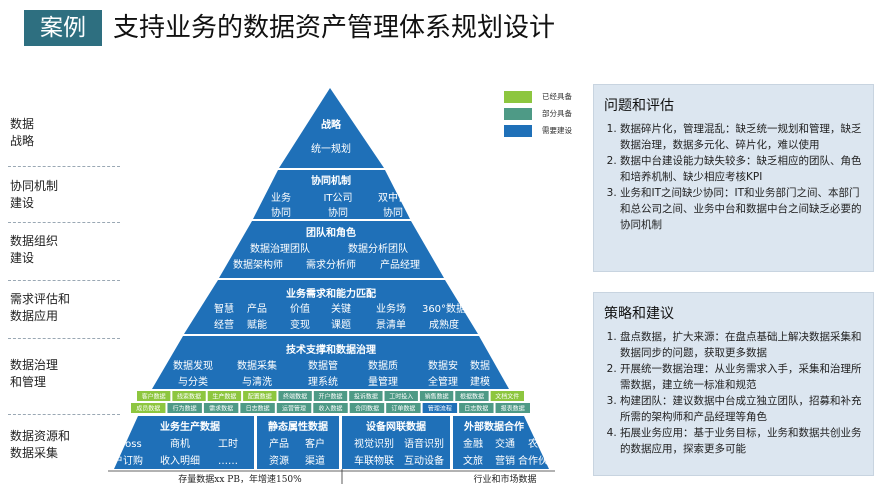 The image size is (889, 500). What do you see at coordinates (337, 198) in the screenshot?
I see `collab-item: IT公司` at bounding box center [337, 198].